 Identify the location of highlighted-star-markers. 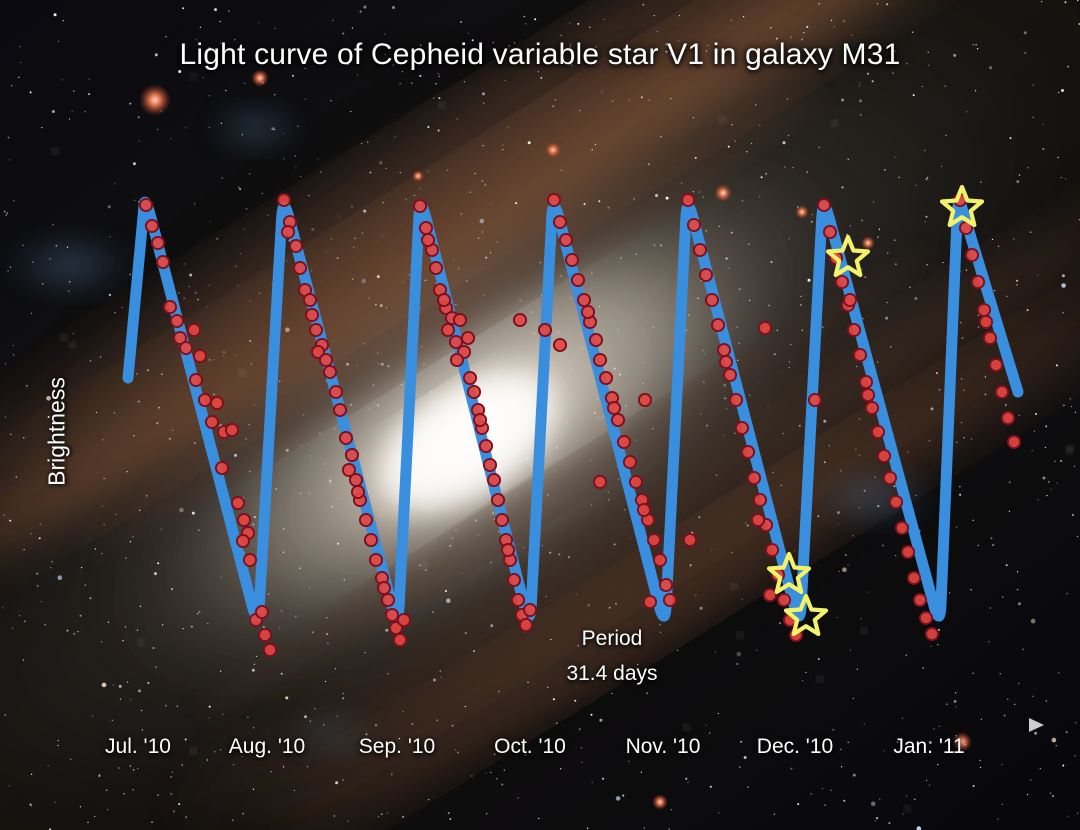
(875, 410).